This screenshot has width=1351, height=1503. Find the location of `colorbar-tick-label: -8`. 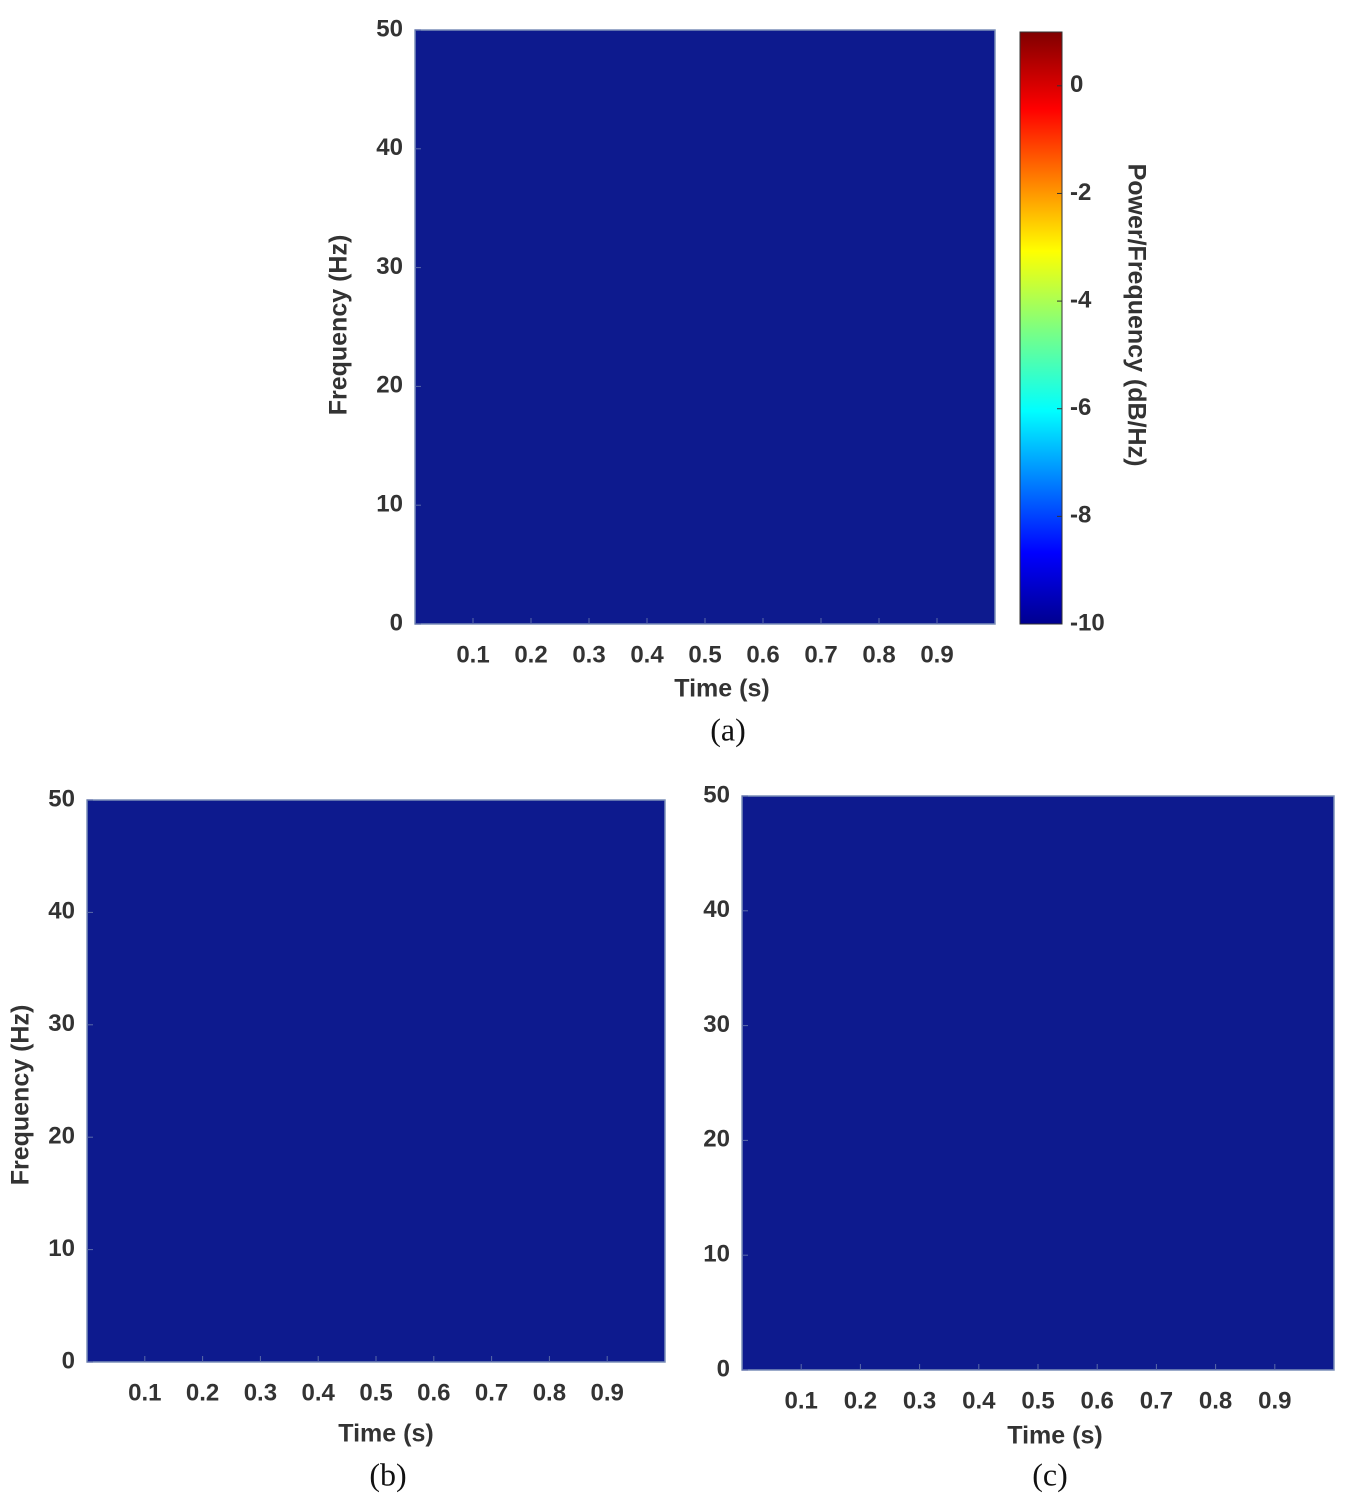

colorbar-tick-label: -8 is located at coordinates (1080, 515).